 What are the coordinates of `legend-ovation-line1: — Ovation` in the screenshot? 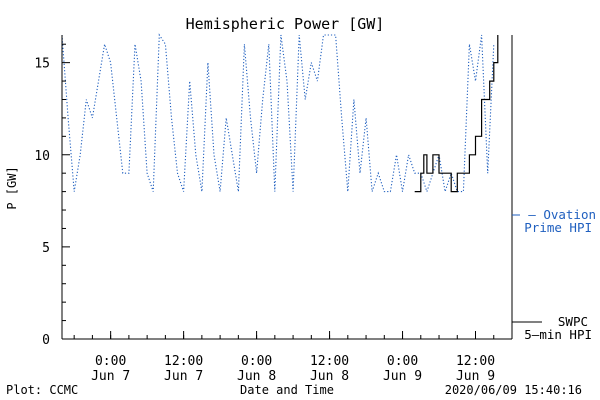 It's located at (562, 214).